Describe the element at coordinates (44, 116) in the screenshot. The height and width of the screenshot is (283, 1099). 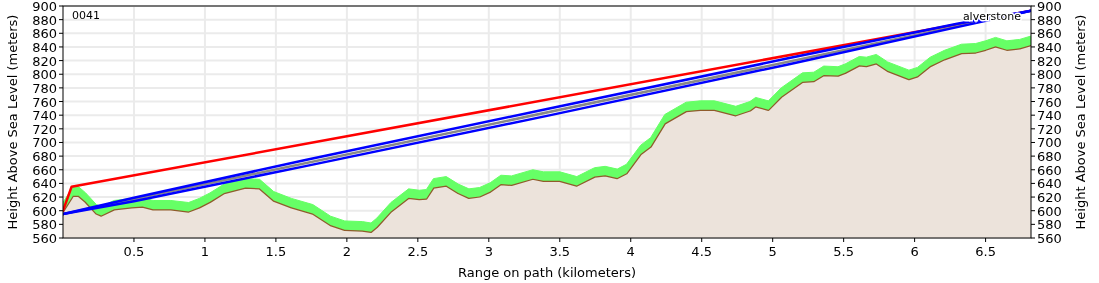
I see `y-tick-label: 740` at that location.